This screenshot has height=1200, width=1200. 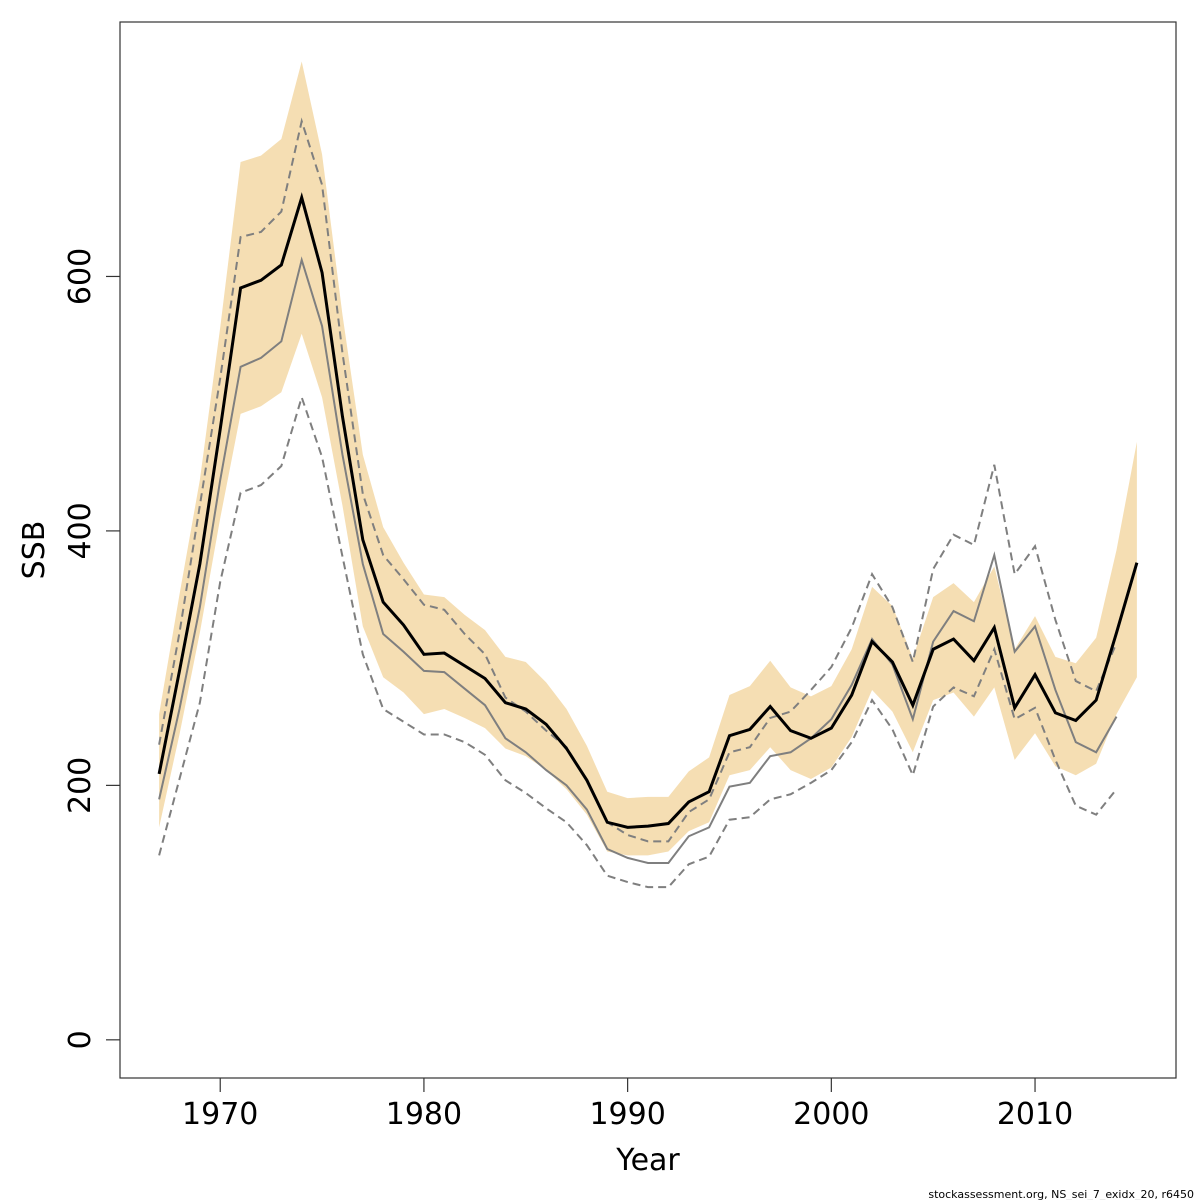 What do you see at coordinates (80, 1039) in the screenshot?
I see `y-tick-label: 0` at bounding box center [80, 1039].